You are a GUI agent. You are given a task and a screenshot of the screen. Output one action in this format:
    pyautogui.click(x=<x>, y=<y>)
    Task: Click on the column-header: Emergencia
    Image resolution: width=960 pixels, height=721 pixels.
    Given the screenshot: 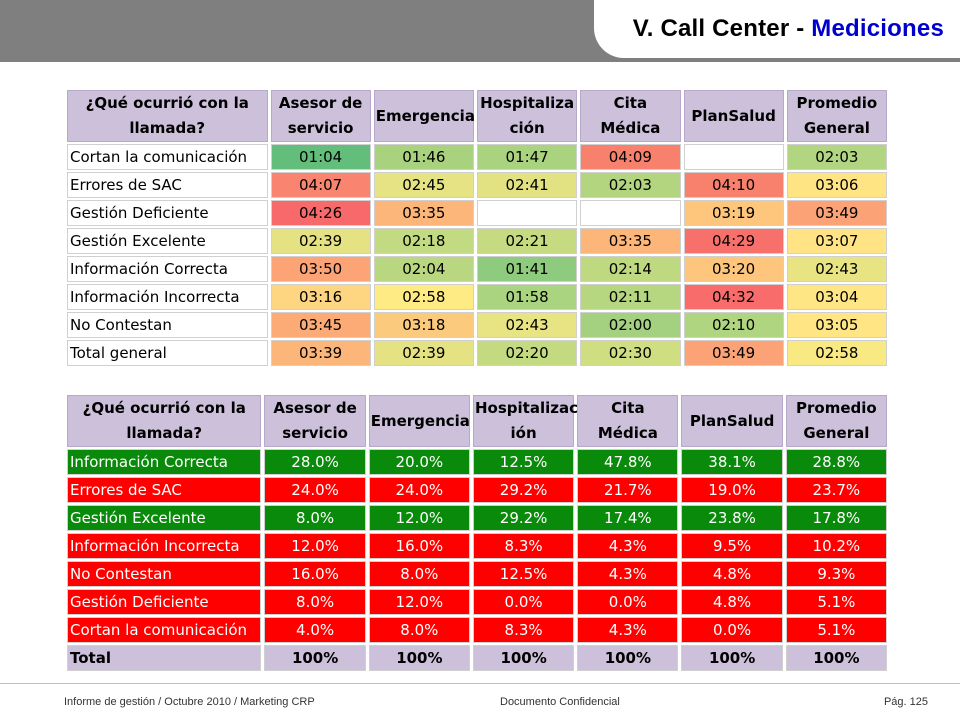 What is the action you would take?
    pyautogui.click(x=424, y=116)
    